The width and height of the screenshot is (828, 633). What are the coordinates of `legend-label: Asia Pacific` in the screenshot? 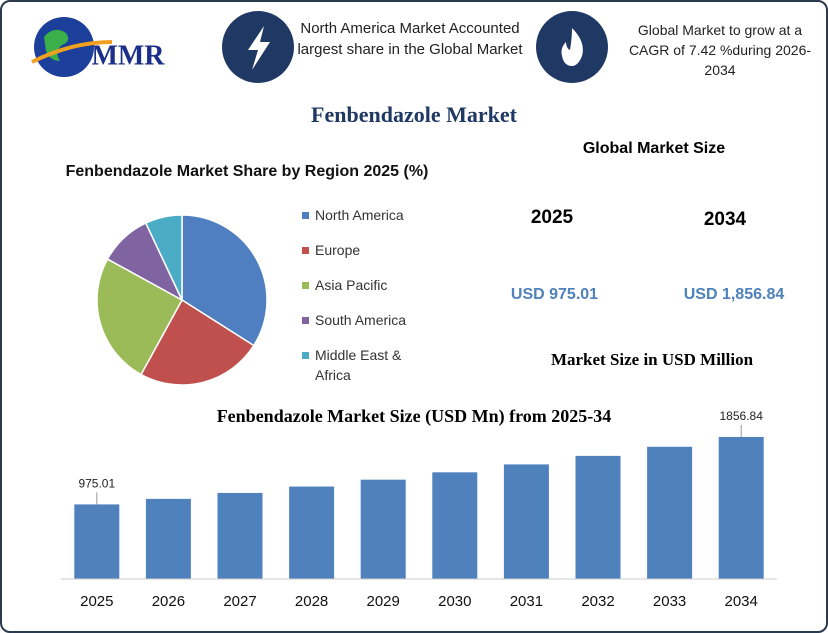 It's located at (351, 285).